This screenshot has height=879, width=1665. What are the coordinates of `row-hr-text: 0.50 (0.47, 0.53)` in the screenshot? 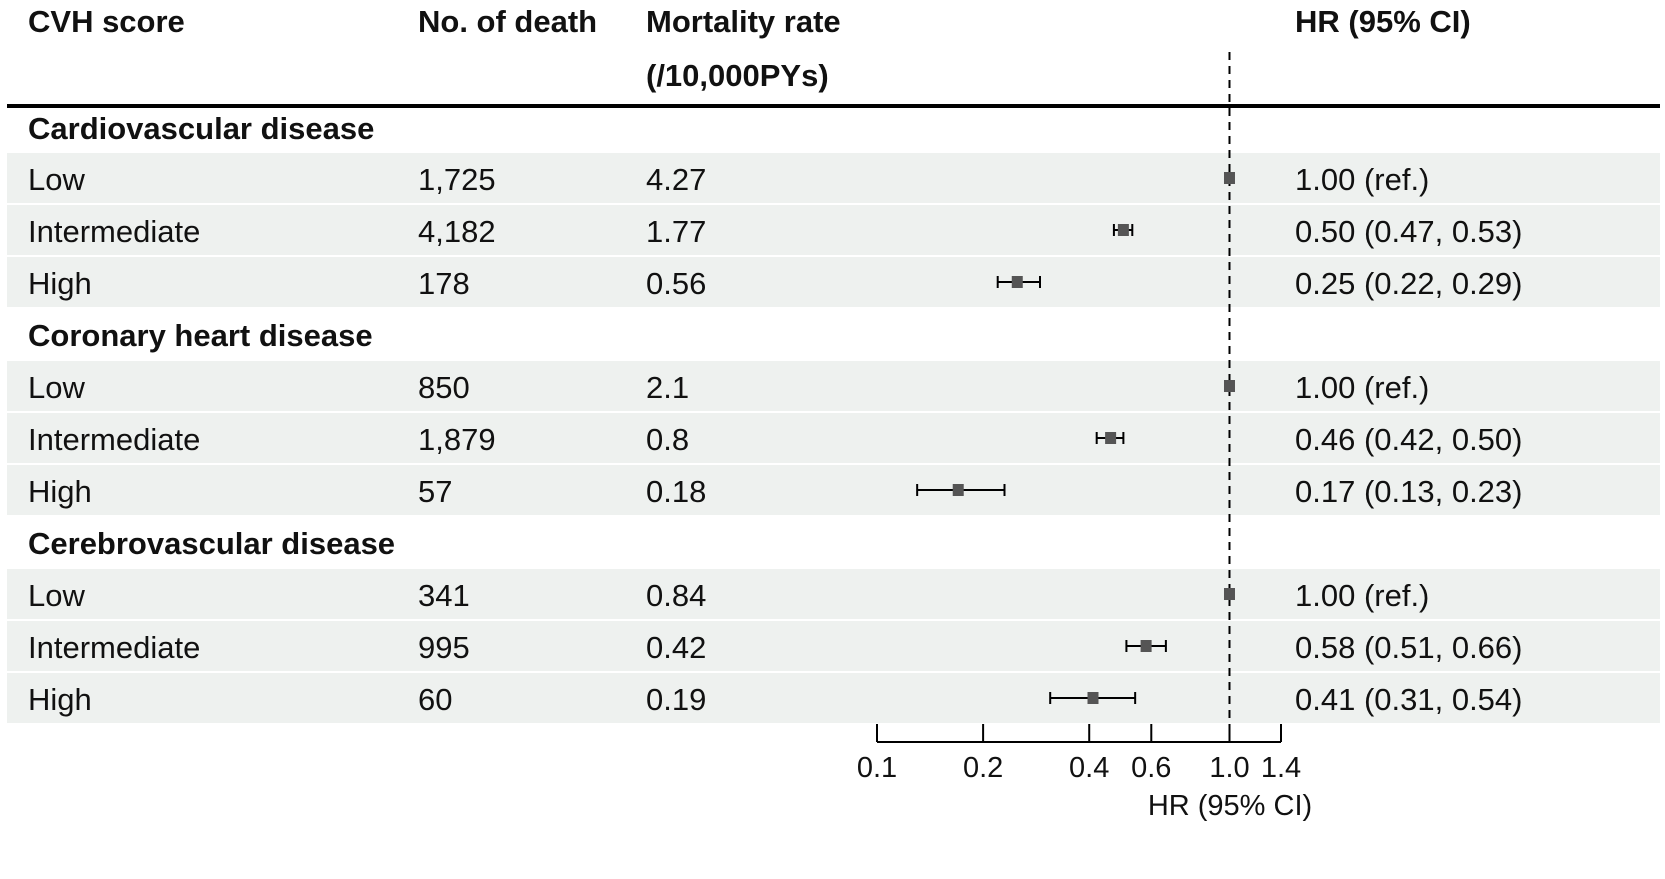 It's located at (1409, 231).